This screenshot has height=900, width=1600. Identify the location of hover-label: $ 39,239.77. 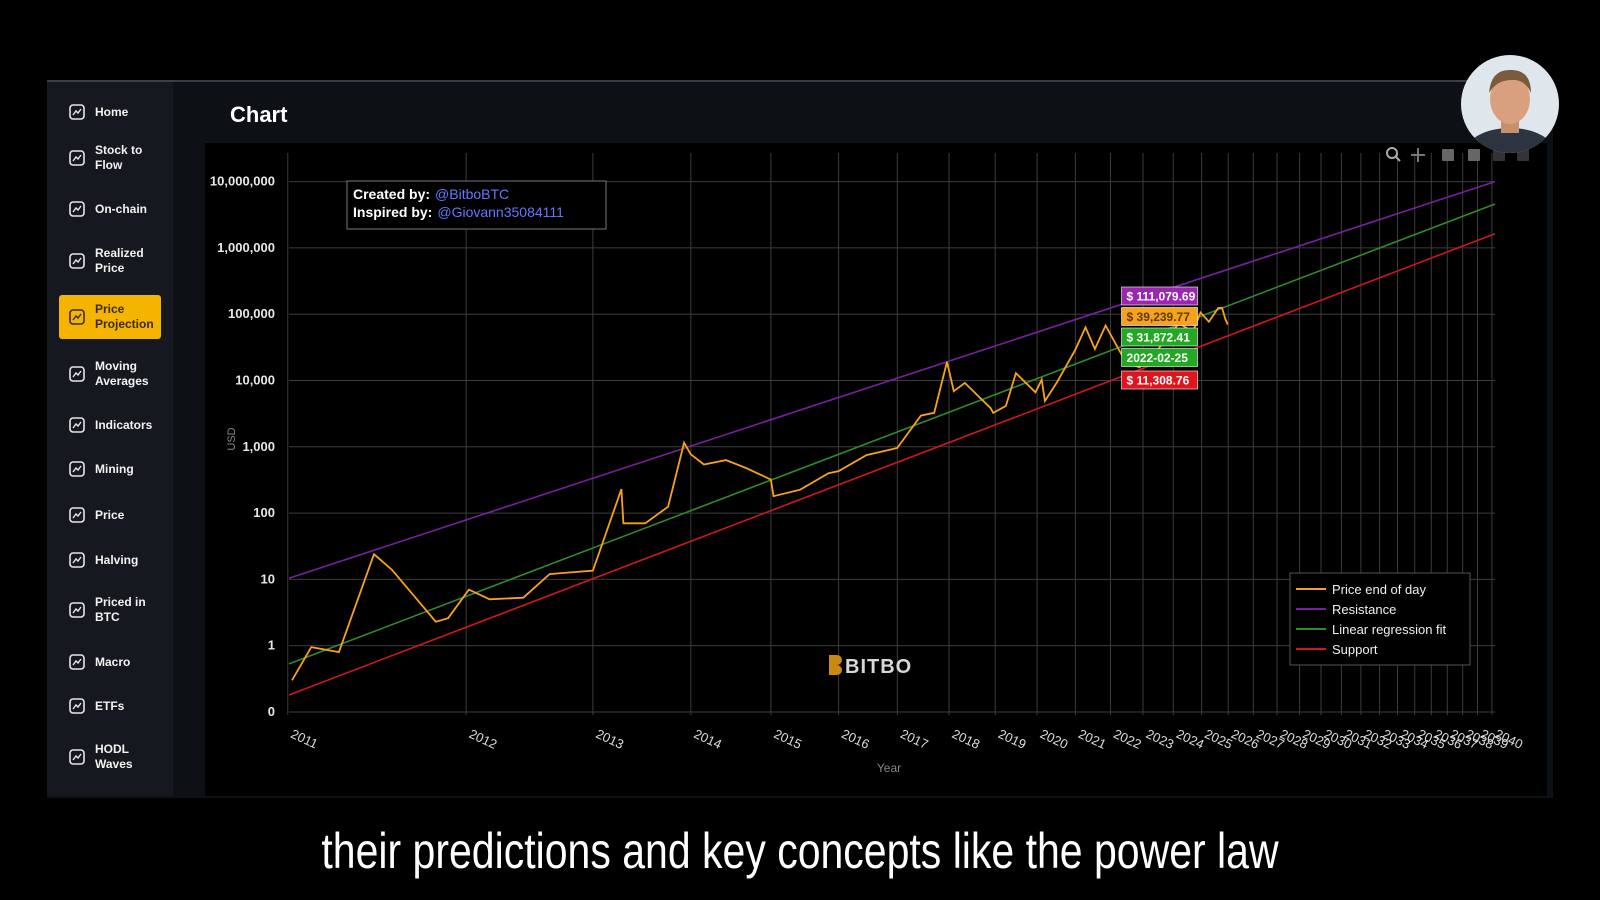
(1159, 317).